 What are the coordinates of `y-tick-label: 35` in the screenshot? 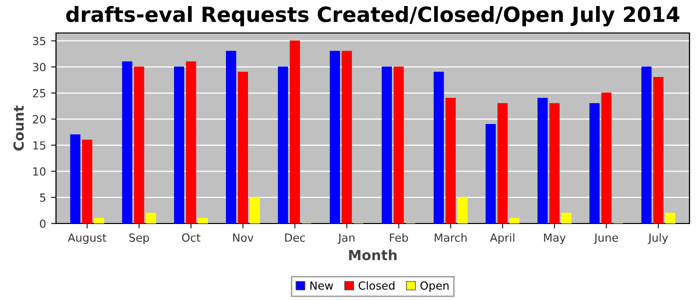 It's located at (39, 41).